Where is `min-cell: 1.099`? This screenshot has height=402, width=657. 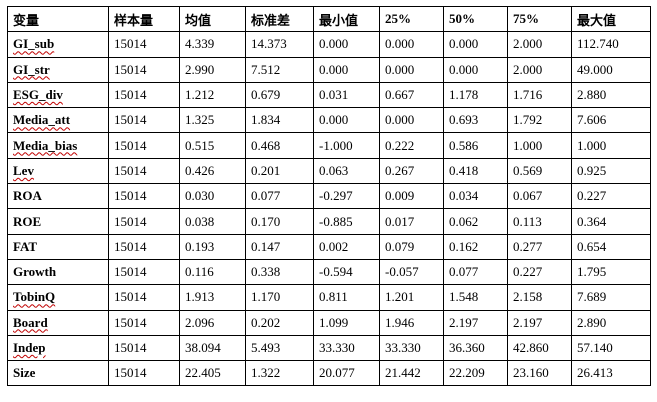
min-cell: 1.099 is located at coordinates (346, 322).